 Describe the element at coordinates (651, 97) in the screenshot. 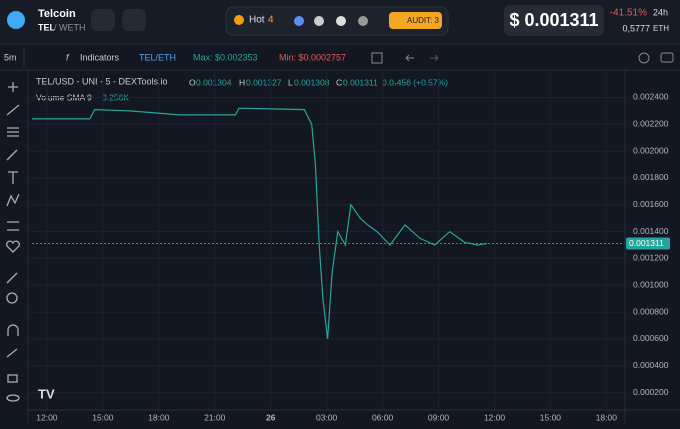

I see `y-tick-label: 0.002400` at that location.